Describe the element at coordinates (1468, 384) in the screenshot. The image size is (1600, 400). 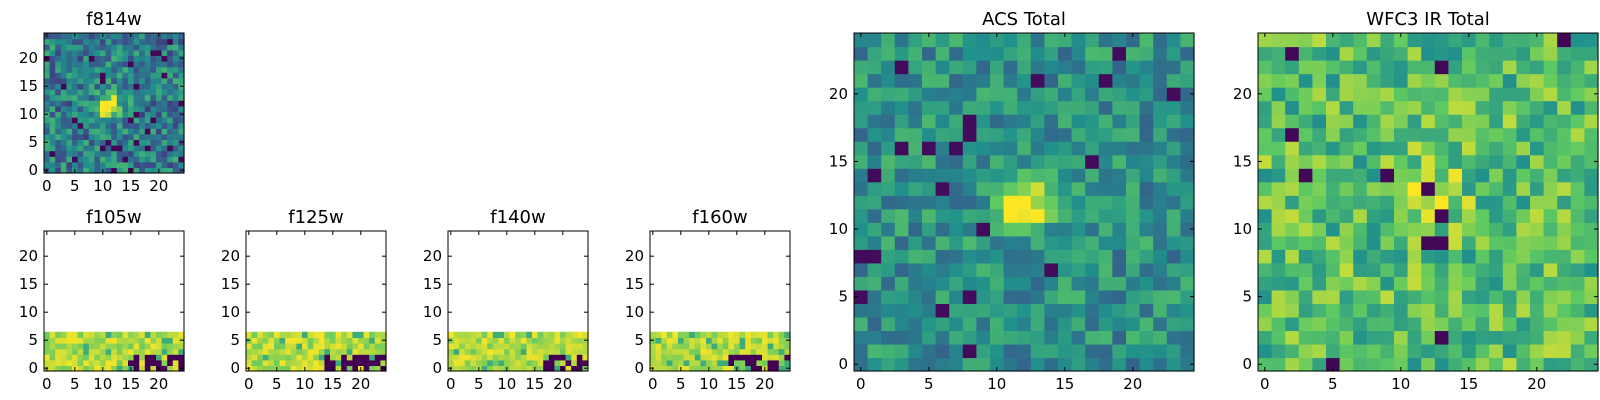
I see `x-tick-label: 15` at that location.